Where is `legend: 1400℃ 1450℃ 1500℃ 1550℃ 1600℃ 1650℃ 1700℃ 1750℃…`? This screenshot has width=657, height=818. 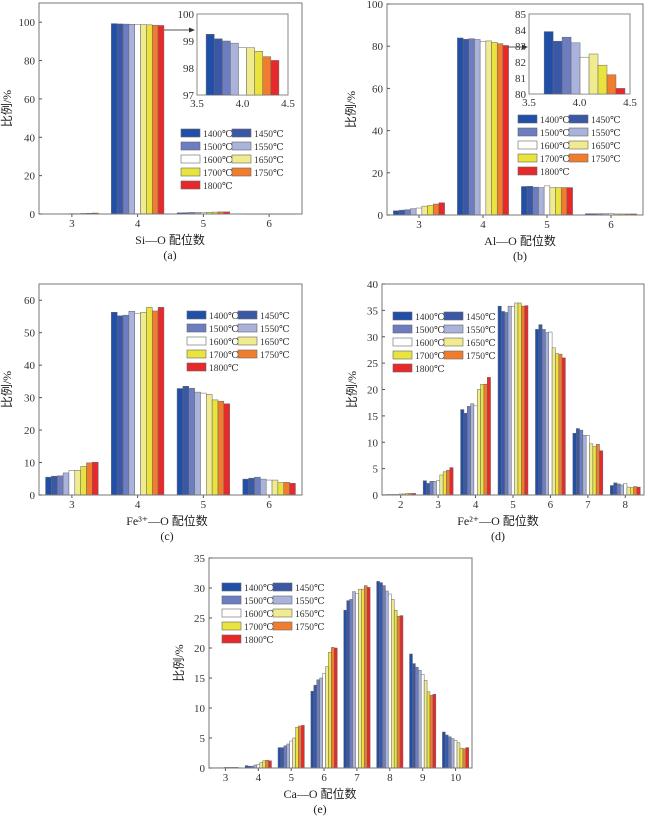
legend: 1400℃ 1450℃ 1500℃ 1550℃ 1600℃ 1650℃ 1700℃ 1750℃… is located at coordinates (569, 146).